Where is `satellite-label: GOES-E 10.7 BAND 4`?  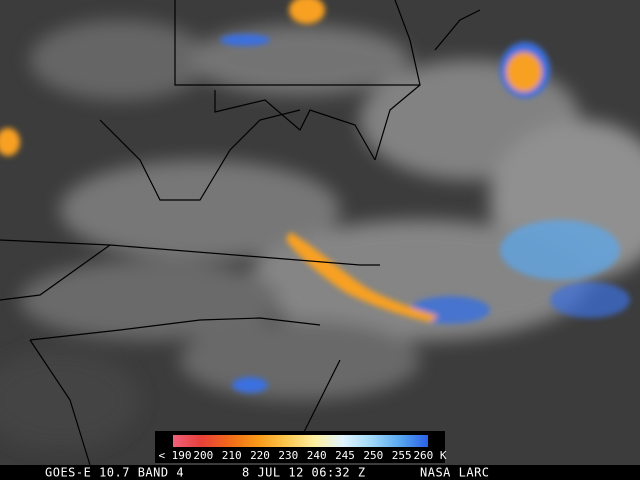
satellite-label: GOES-E 10.7 BAND 4 is located at coordinates (114, 473).